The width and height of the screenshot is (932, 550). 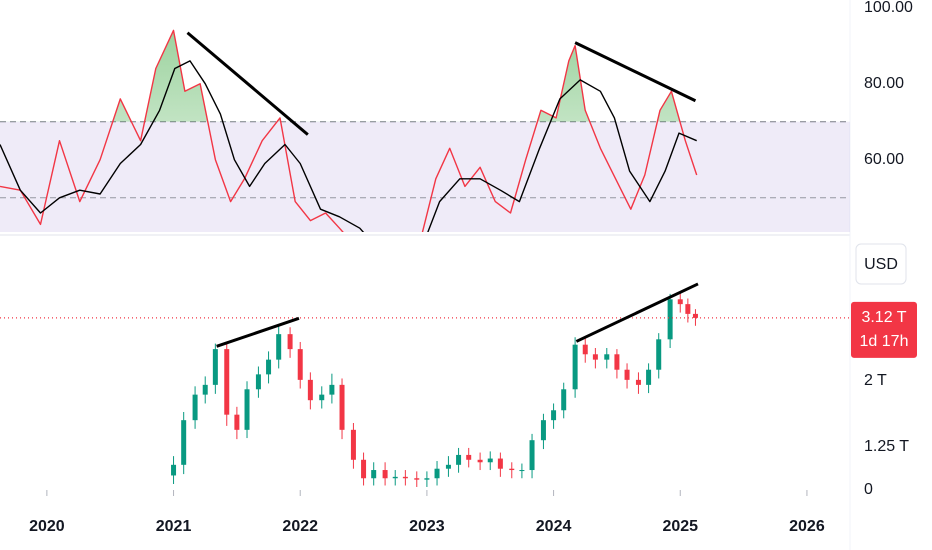 What do you see at coordinates (884, 329) in the screenshot?
I see `last-price-box` at bounding box center [884, 329].